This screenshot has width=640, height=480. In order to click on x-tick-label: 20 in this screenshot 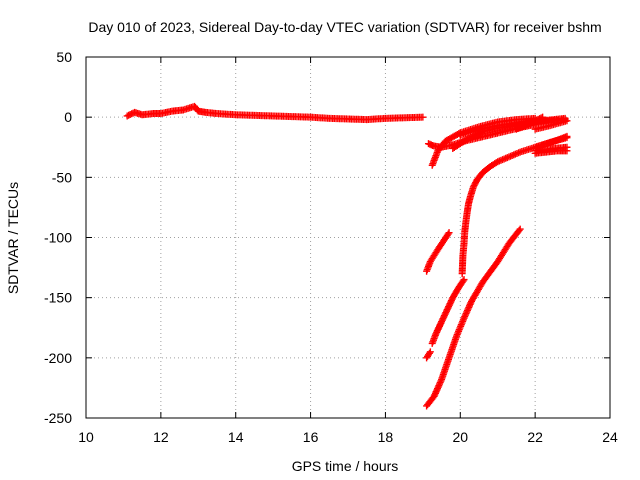, I will do `click(460, 437)`.